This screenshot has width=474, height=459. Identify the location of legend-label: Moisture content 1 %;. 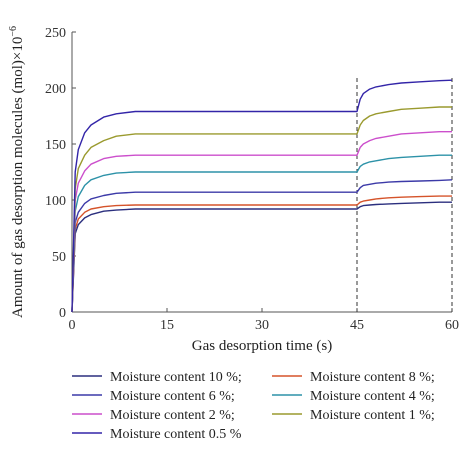
(372, 415).